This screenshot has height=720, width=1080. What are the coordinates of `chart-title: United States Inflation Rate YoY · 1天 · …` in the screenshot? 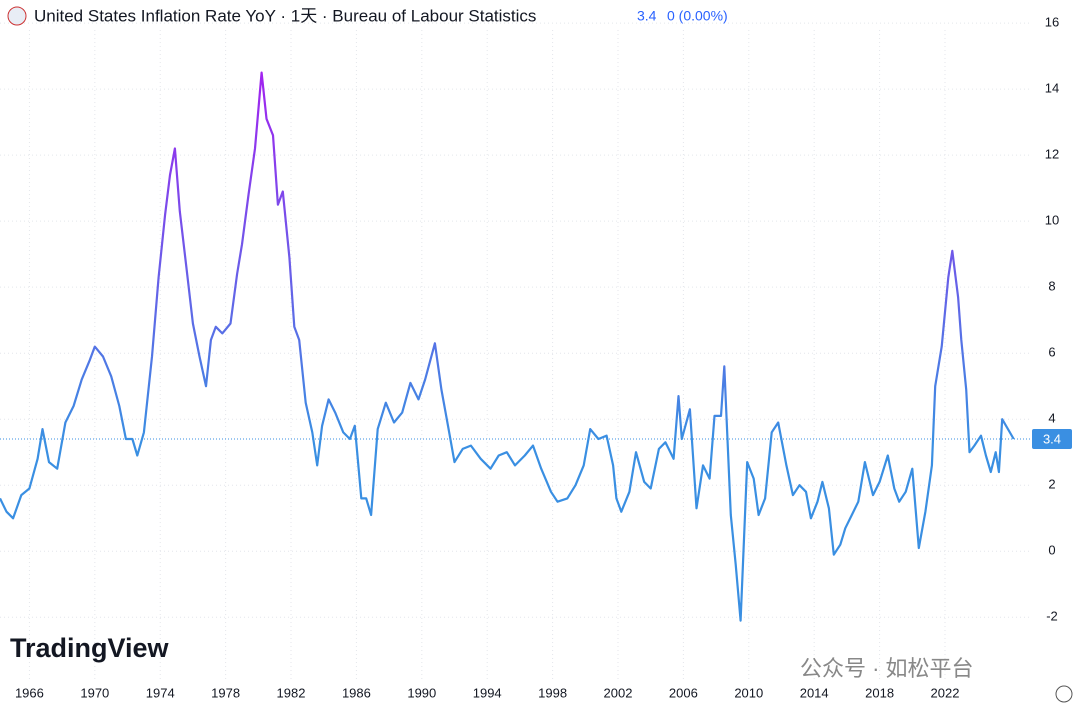 It's located at (285, 15).